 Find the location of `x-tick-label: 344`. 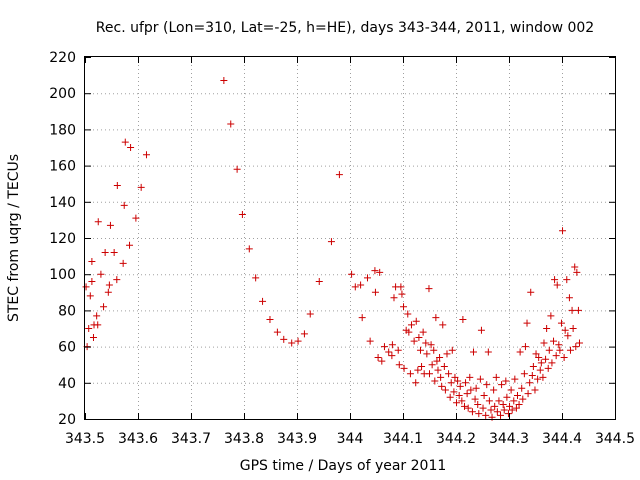

x-tick-label: 344 is located at coordinates (350, 439).